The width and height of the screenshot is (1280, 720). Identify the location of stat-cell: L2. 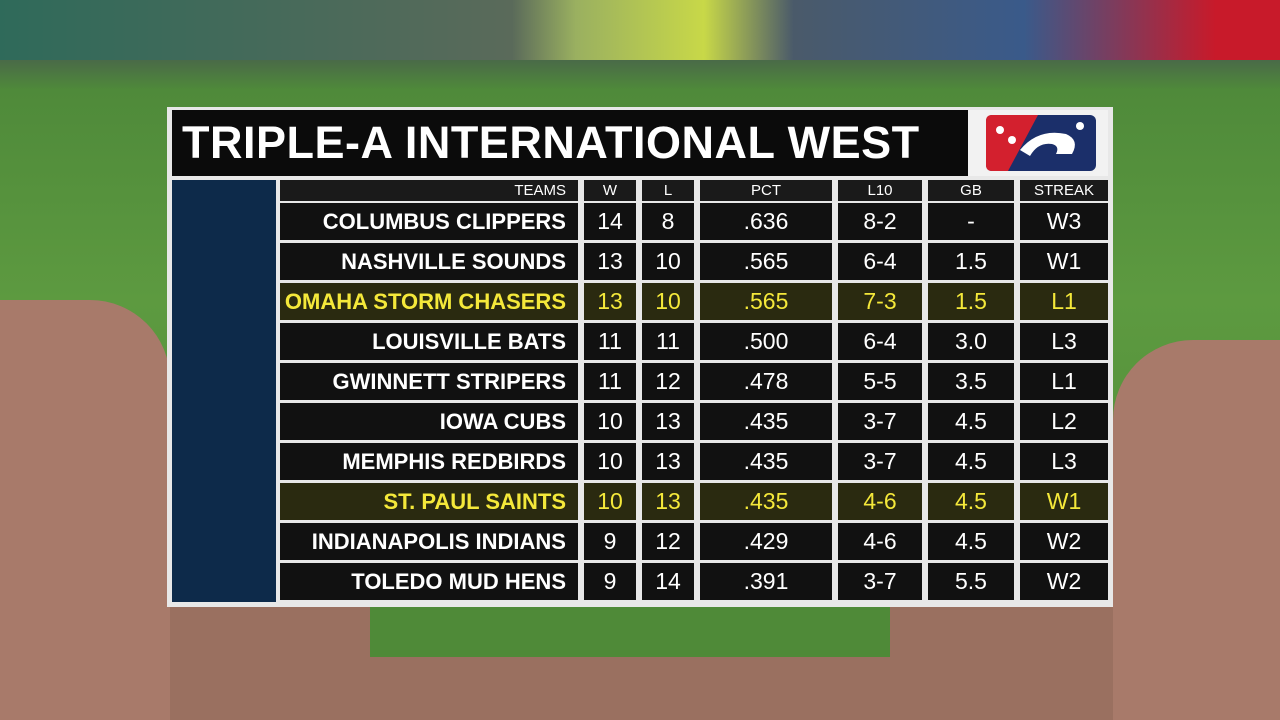
(1064, 421).